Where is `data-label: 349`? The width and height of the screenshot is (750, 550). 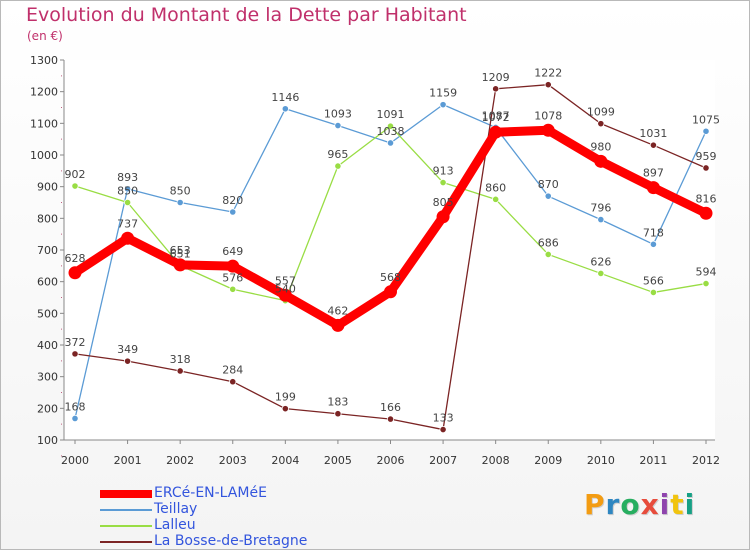 data-label: 349 is located at coordinates (127, 349).